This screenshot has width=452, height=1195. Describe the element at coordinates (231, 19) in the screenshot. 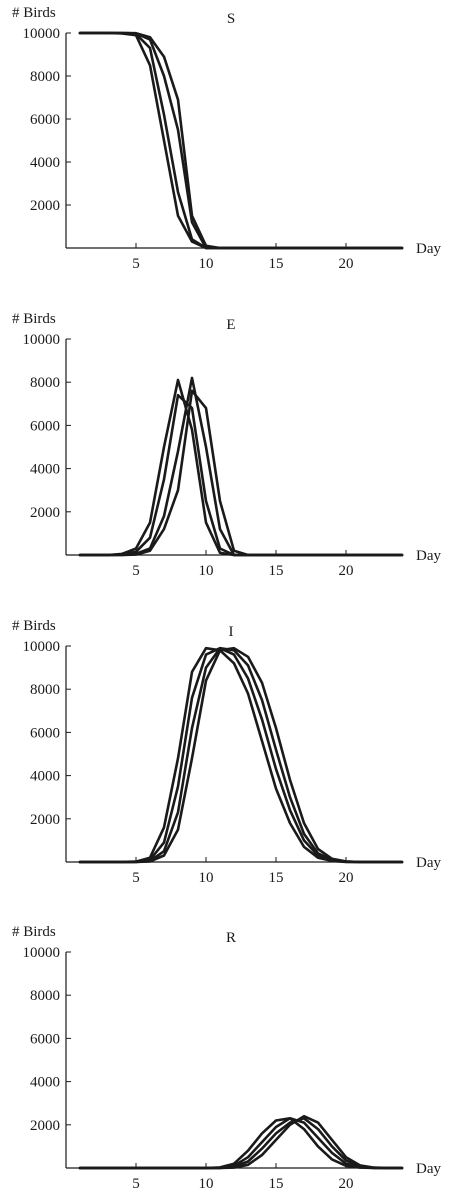

I see `panel-title: S` at that location.